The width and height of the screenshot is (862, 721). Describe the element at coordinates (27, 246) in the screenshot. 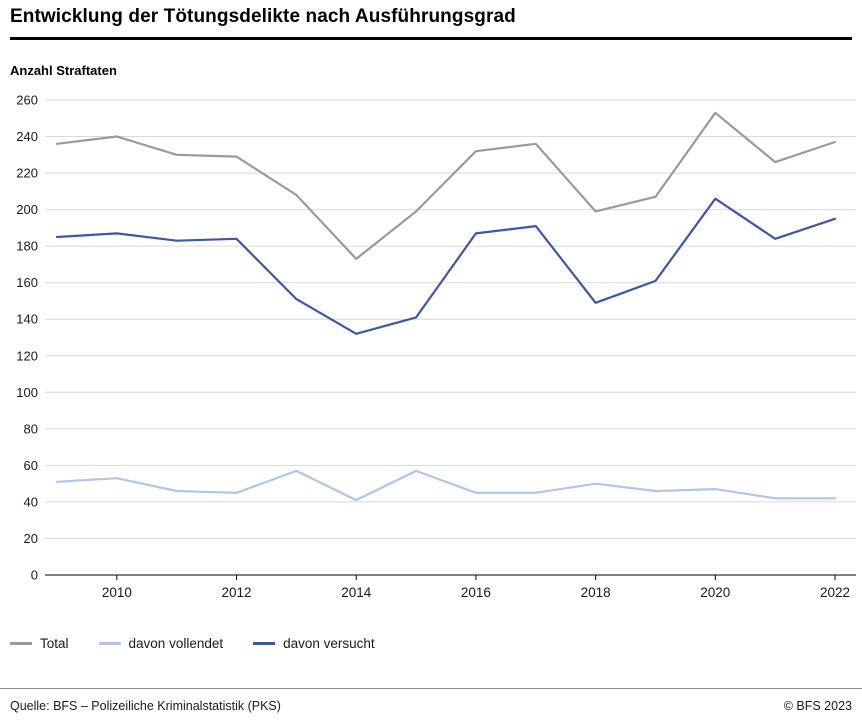

I see `y-tick-label: 180` at that location.